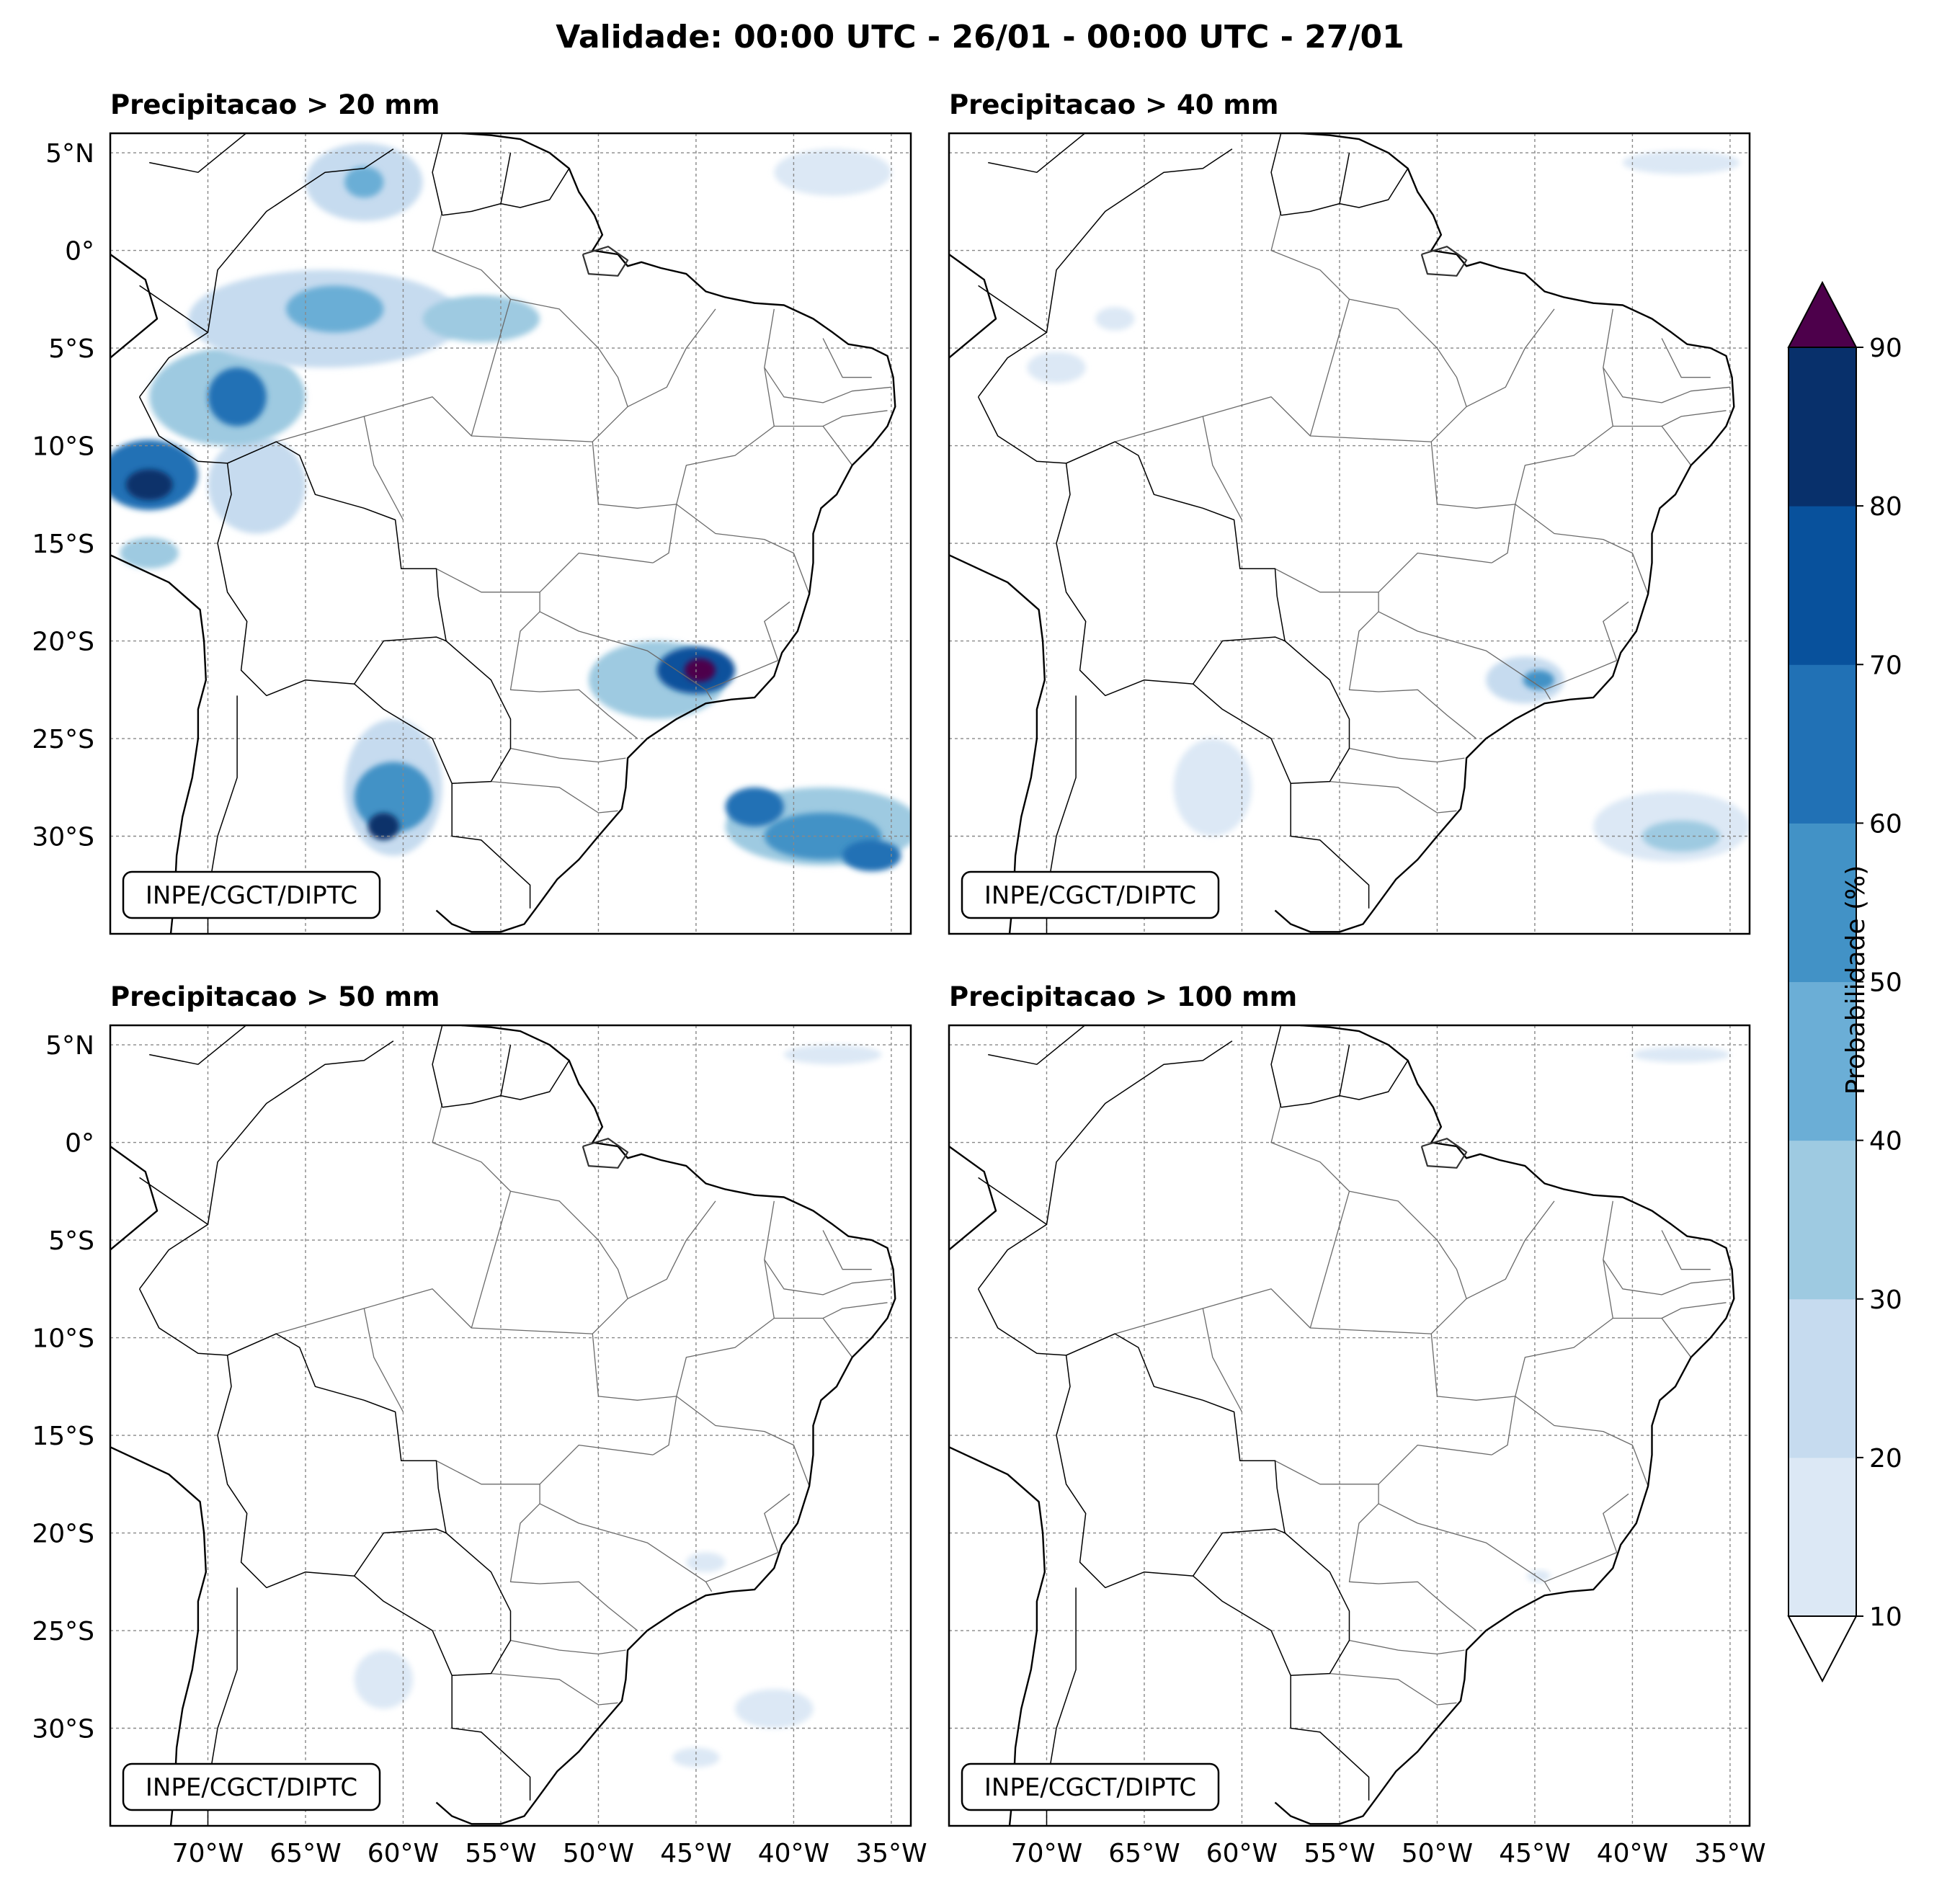 This screenshot has height=1877, width=1960. I want to click on lat-tick-label: 25°S, so click(63, 740).